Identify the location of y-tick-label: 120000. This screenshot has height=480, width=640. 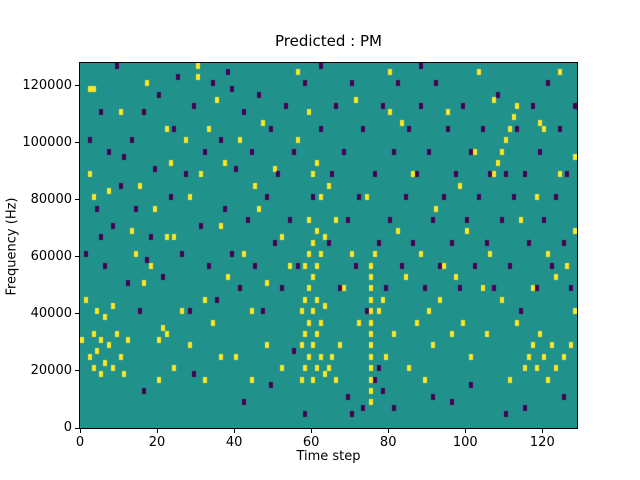
(47, 85).